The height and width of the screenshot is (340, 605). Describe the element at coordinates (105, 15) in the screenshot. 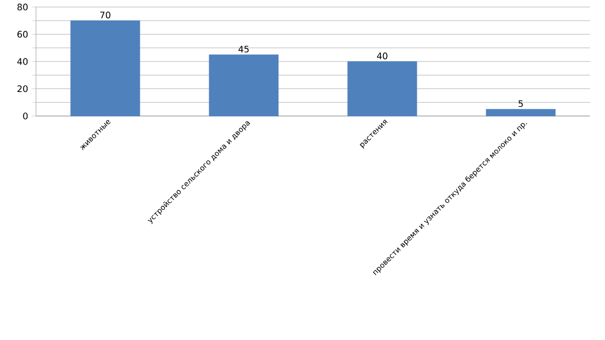

I see `data-label: 70` at that location.